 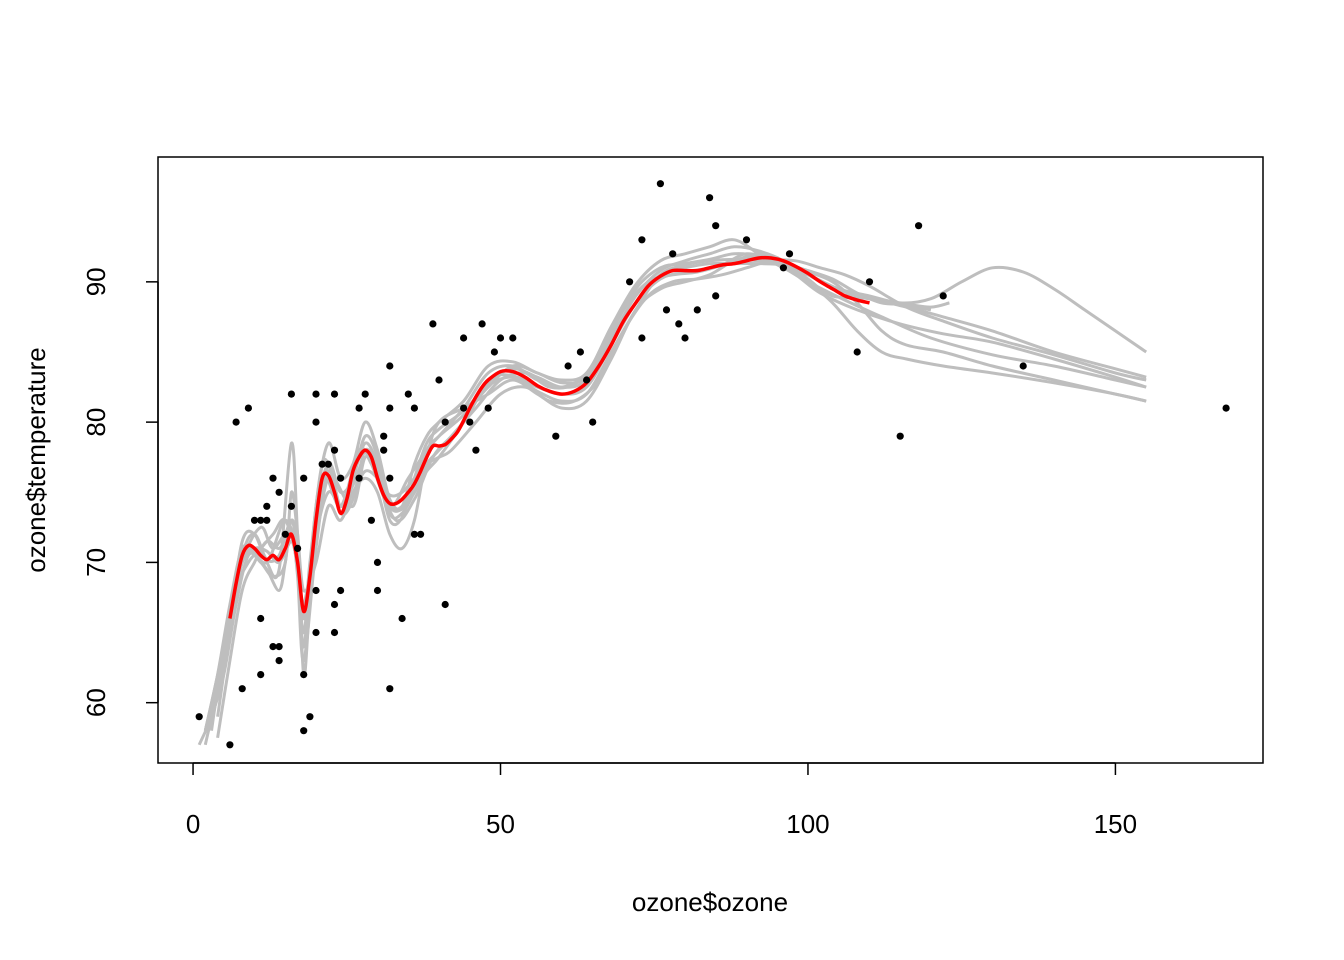 I want to click on x-tick-label: 150, so click(x=1115, y=824).